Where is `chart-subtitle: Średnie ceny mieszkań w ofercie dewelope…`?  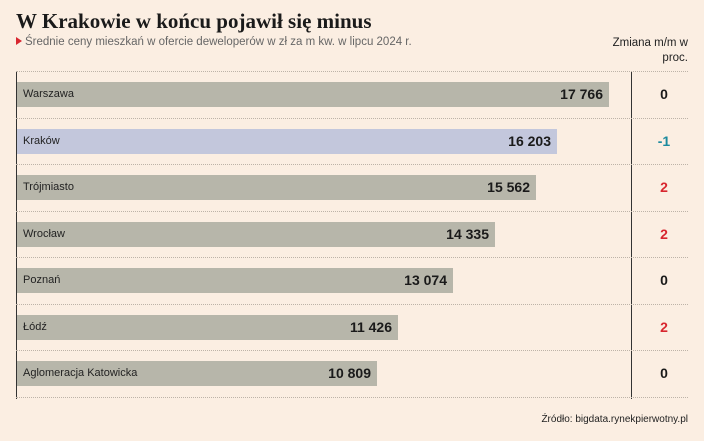
chart-subtitle: Średnie ceny mieszkań w ofercie dewelope… is located at coordinates (214, 42).